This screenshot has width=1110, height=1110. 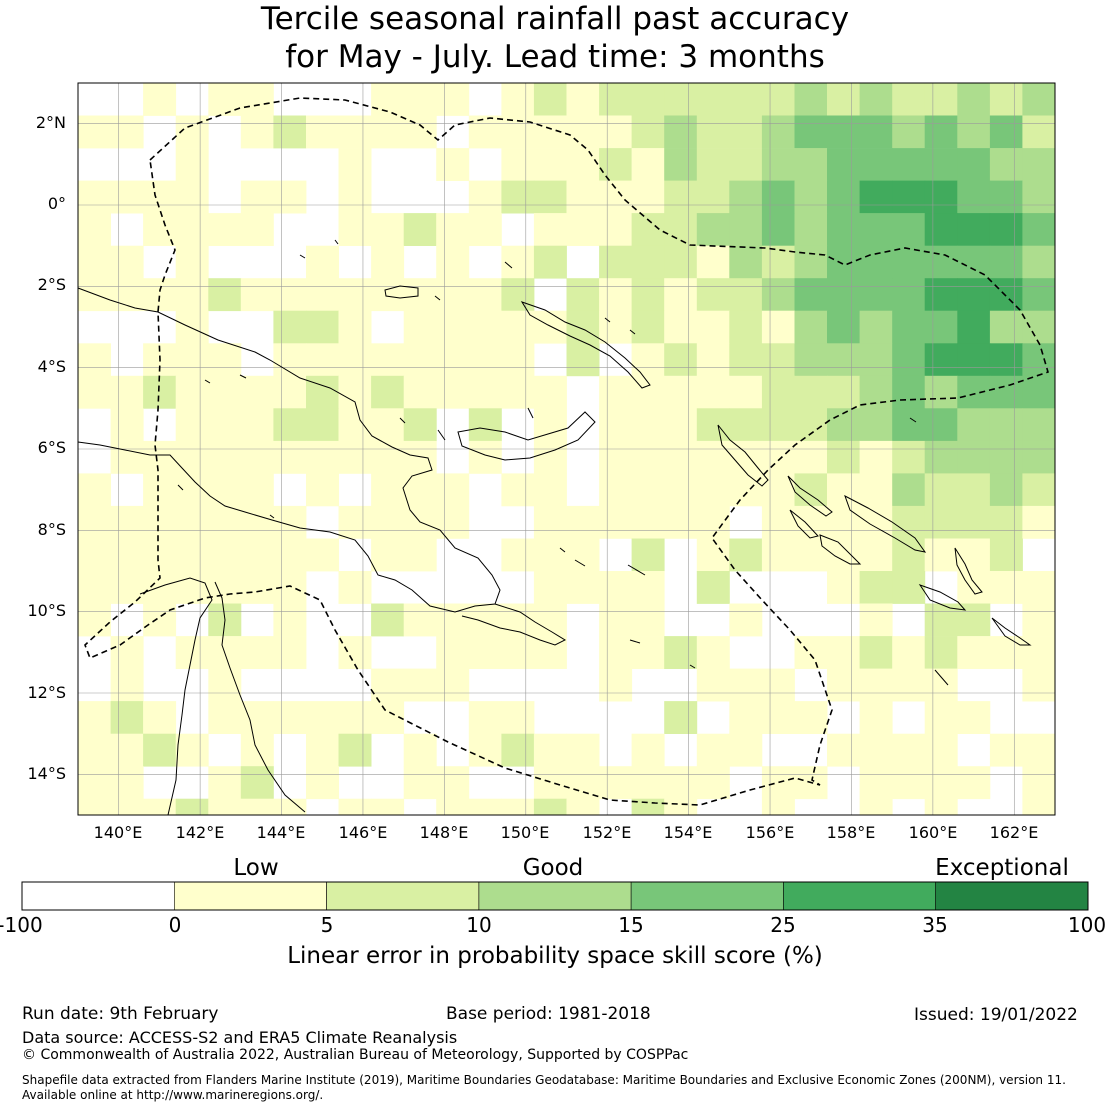 I want to click on band-label-exceptional: Exceptional, so click(x=1002, y=868).